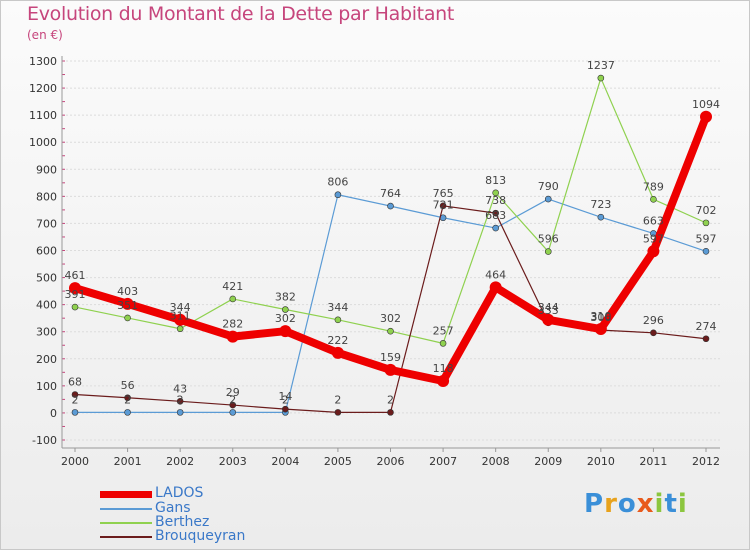 The width and height of the screenshot is (750, 550). What do you see at coordinates (496, 461) in the screenshot?
I see `x-tick-label-2008: 2008` at bounding box center [496, 461].